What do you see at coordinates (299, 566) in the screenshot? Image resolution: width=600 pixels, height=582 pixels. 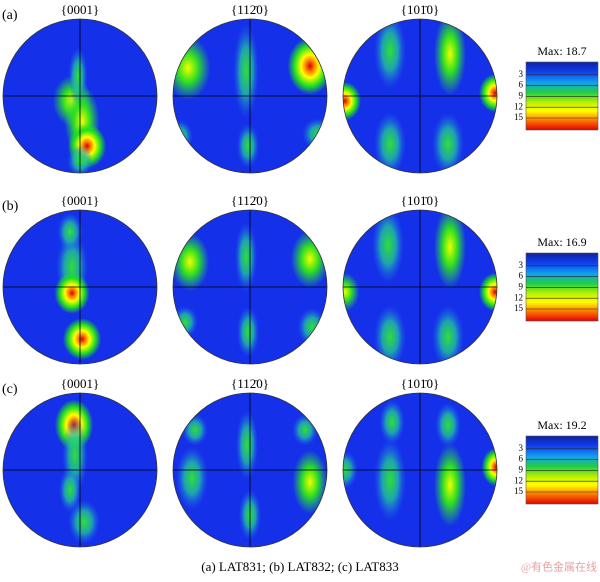 I see `caption: (a) LAT831; (b) LAT832; (c) LAT833` at bounding box center [299, 566].